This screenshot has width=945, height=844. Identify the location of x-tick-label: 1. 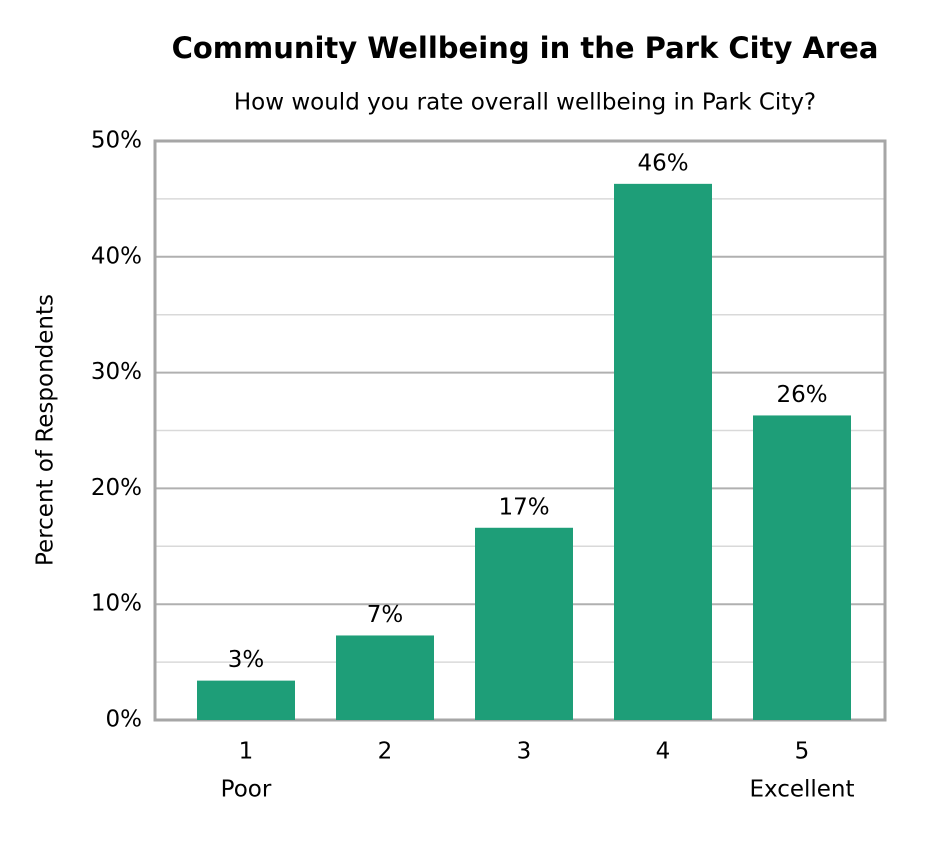
(246, 752).